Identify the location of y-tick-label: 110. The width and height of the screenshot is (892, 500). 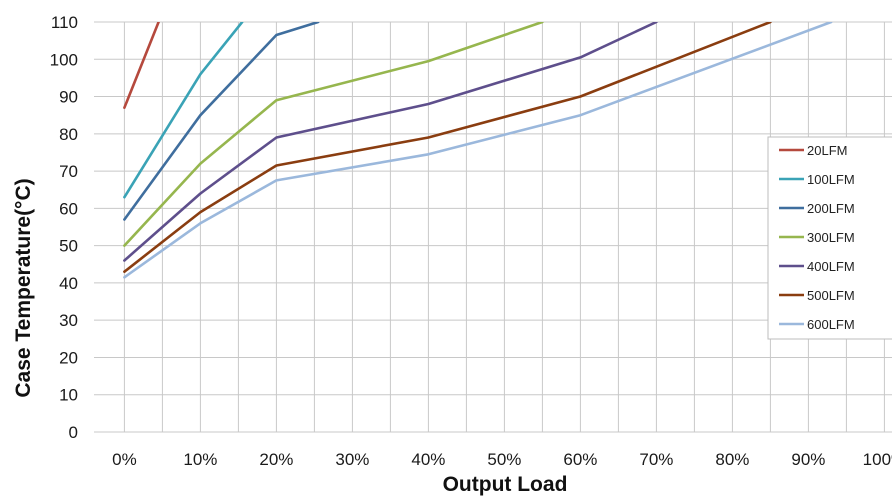
(64, 22).